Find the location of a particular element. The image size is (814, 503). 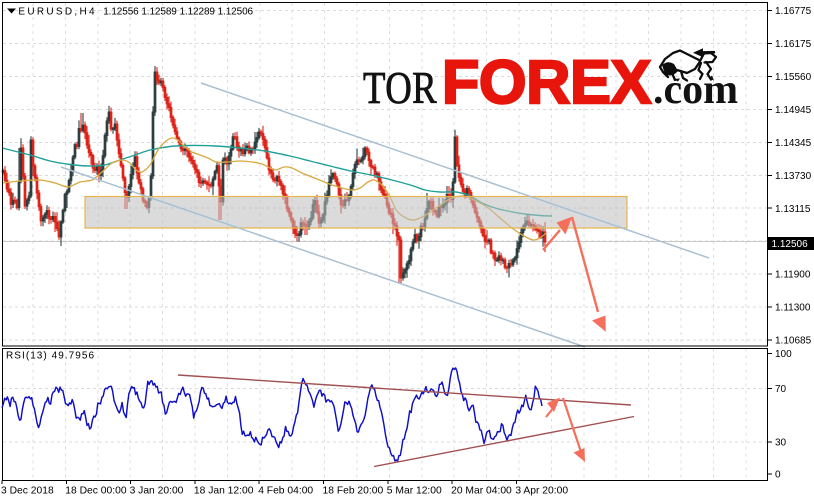

svg-text: 30 is located at coordinates (781, 442).